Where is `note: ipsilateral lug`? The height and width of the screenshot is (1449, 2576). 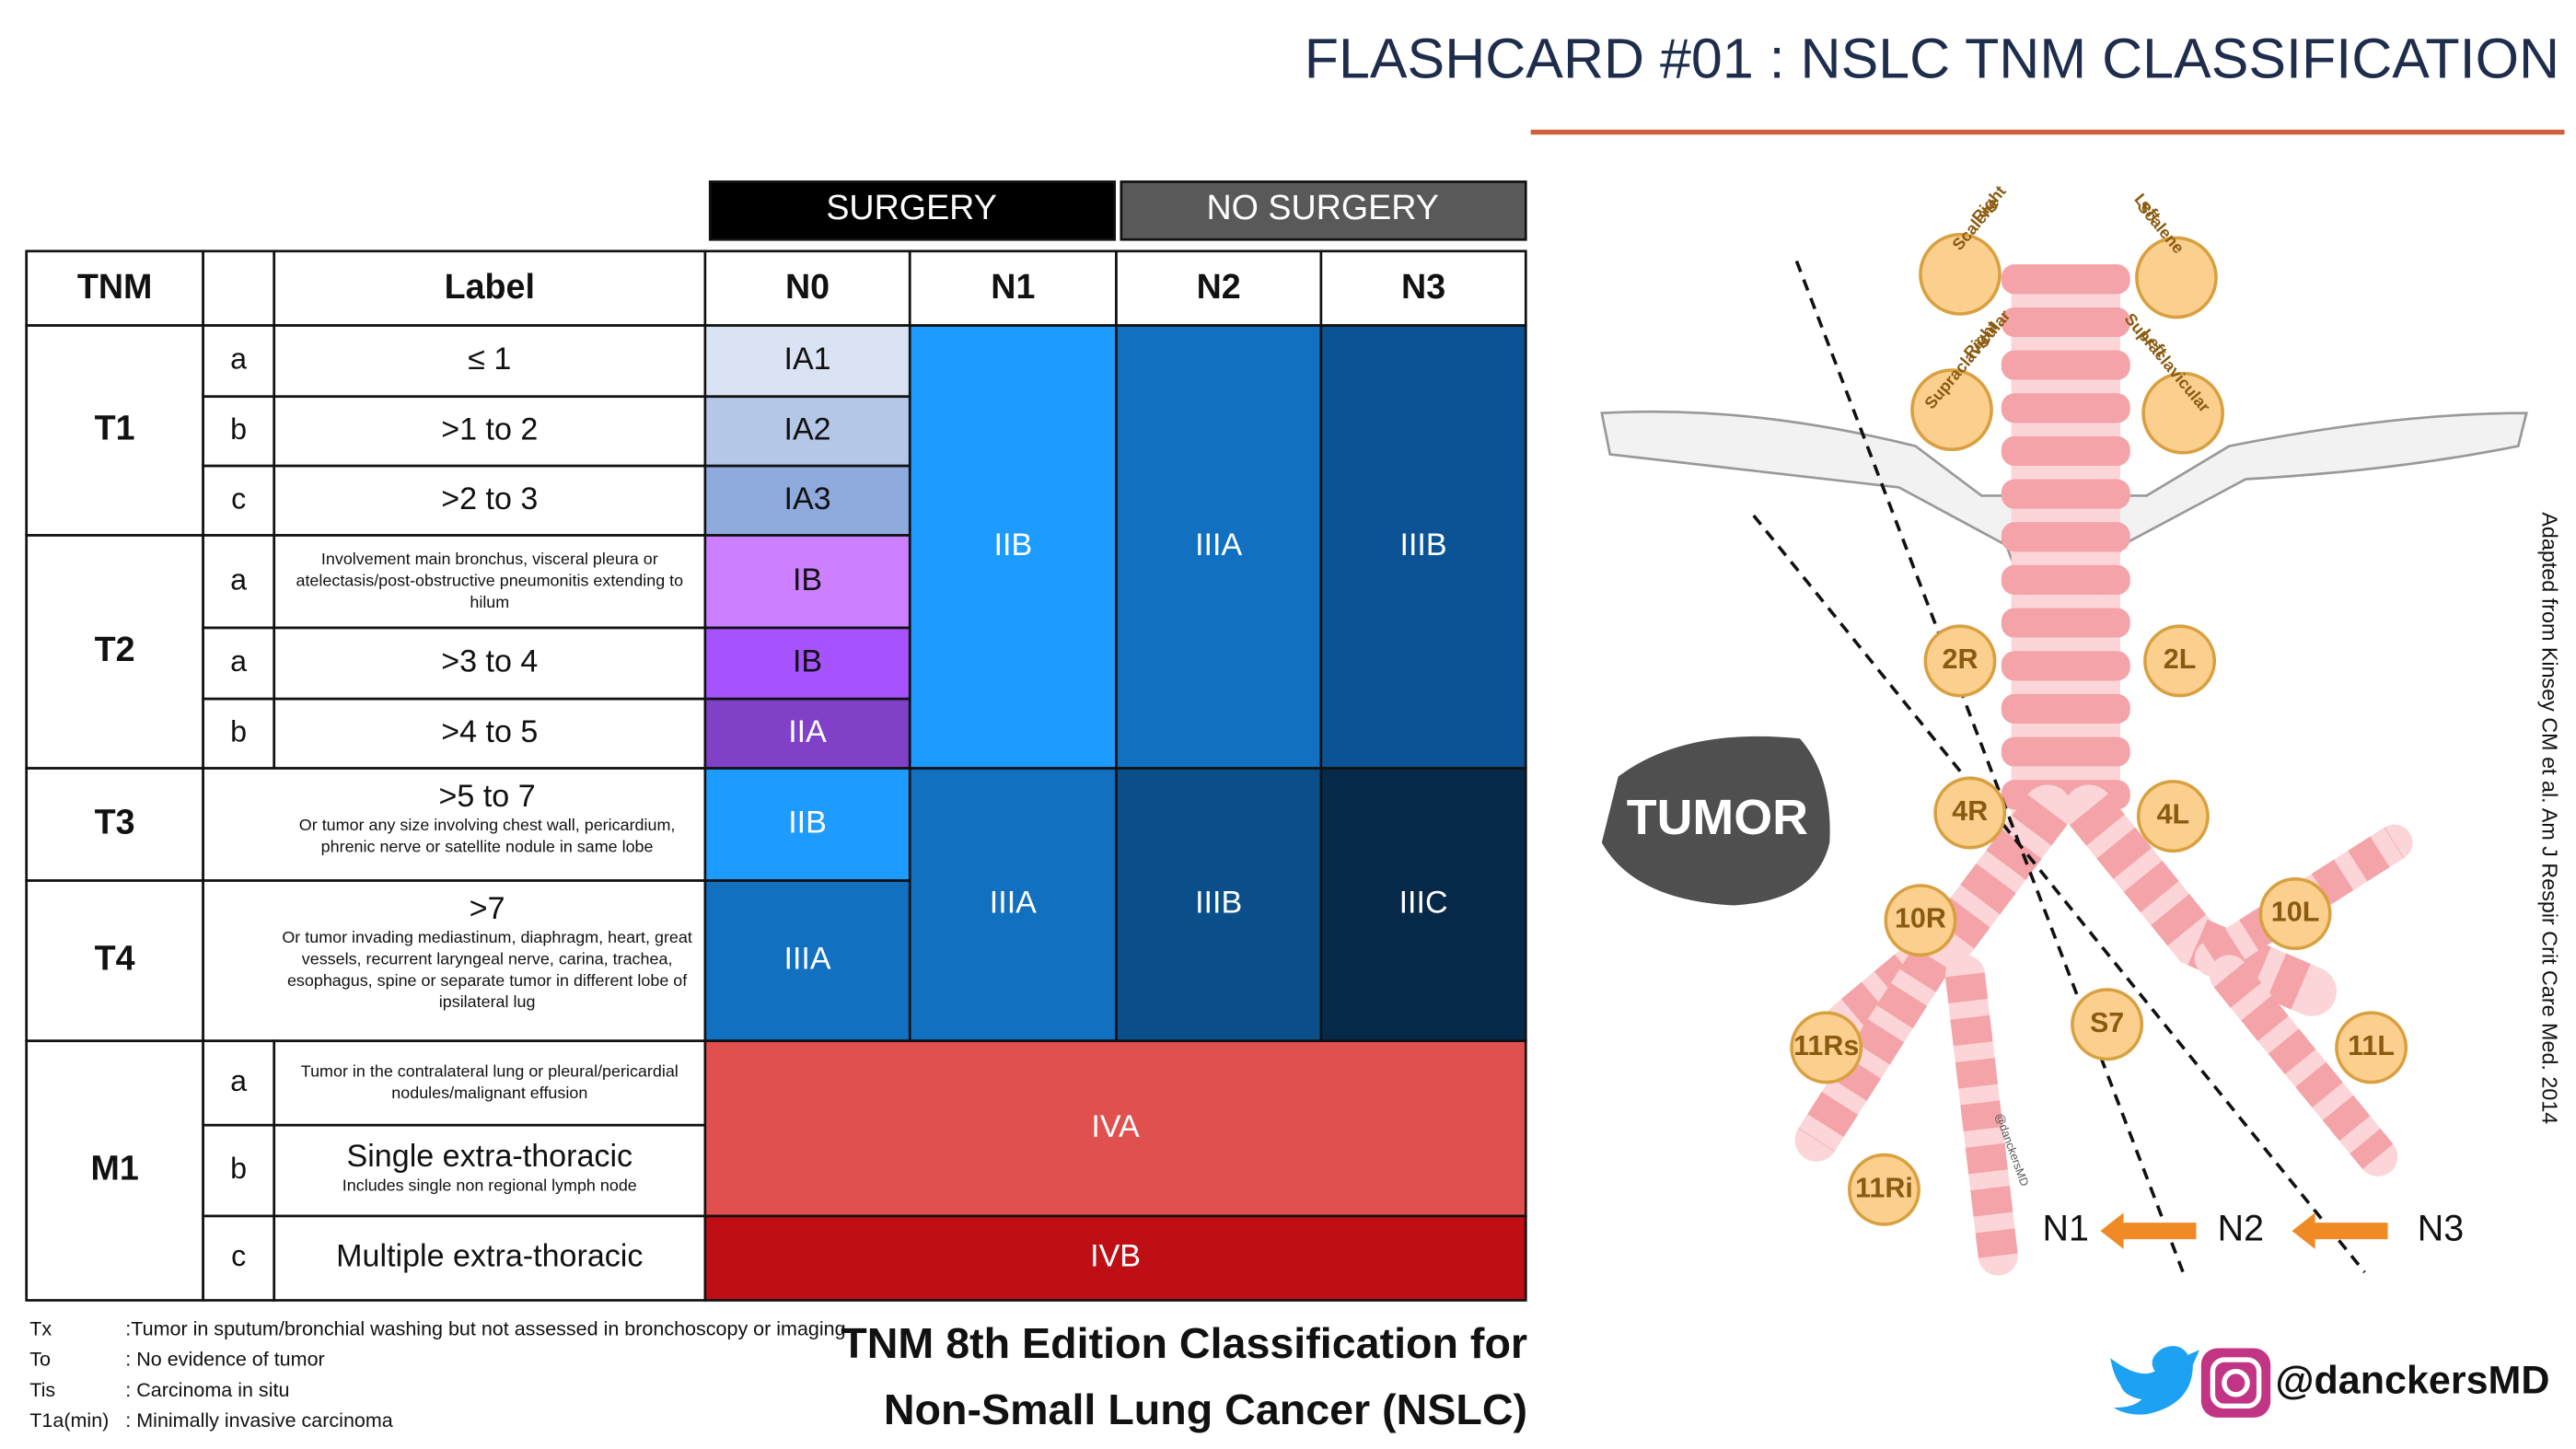
note: ipsilateral lug is located at coordinates (487, 1001).